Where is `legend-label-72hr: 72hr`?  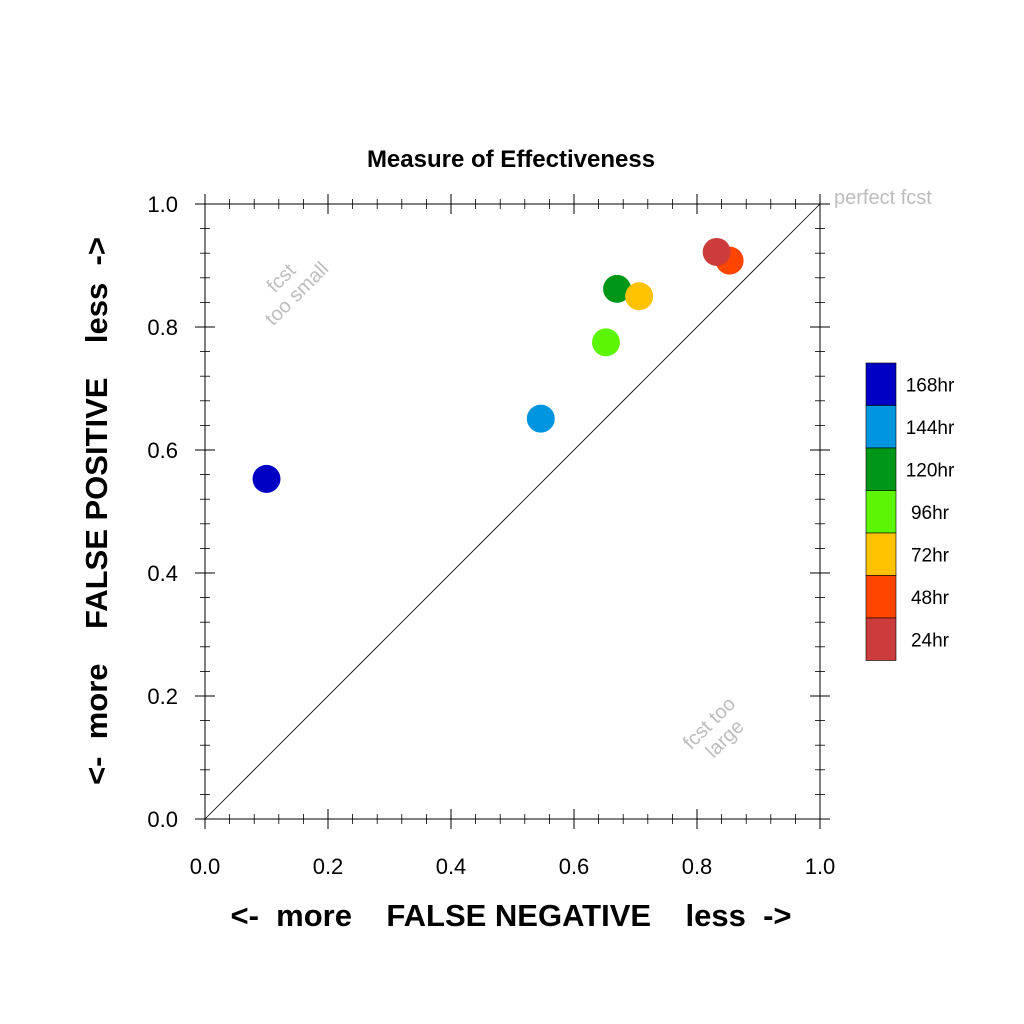 legend-label-72hr: 72hr is located at coordinates (930, 555).